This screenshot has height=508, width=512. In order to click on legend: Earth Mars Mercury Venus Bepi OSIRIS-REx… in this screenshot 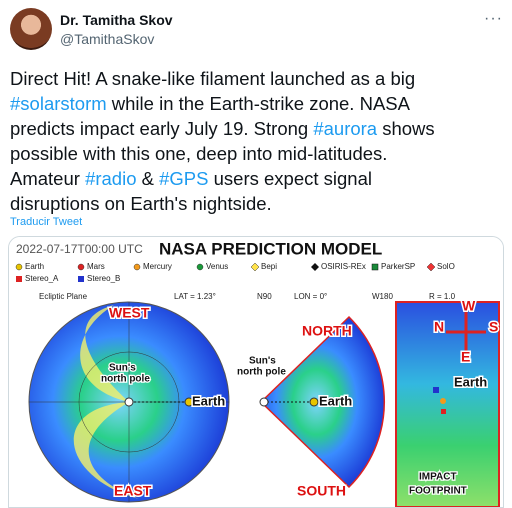, I will do `click(235, 272)`.